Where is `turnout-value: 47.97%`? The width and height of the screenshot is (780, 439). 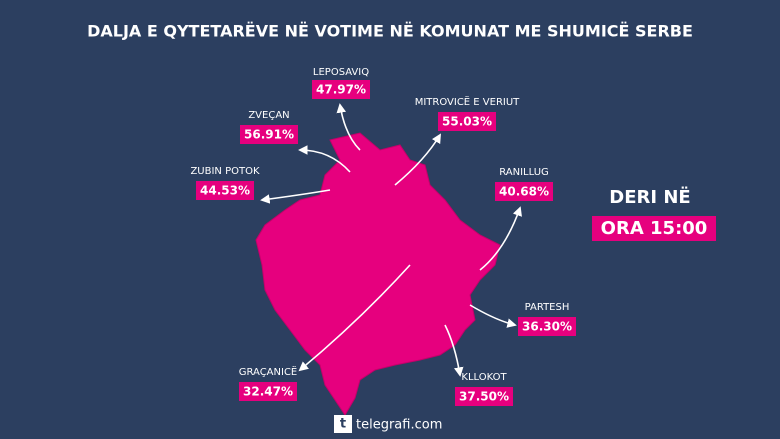 turnout-value: 47.97% is located at coordinates (341, 90).